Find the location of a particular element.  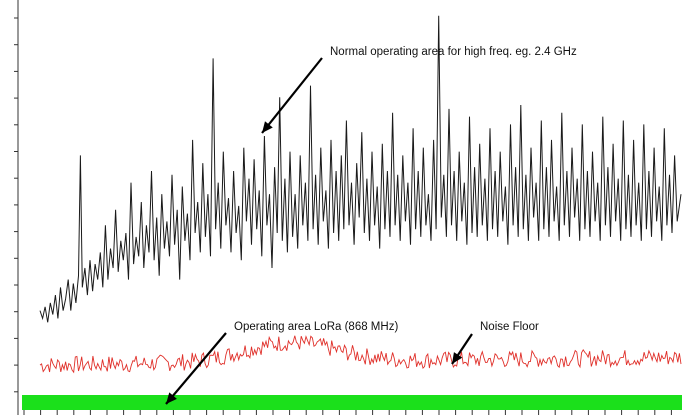

annotation-lora: Operating area LoRa (868 MHz) is located at coordinates (316, 327).